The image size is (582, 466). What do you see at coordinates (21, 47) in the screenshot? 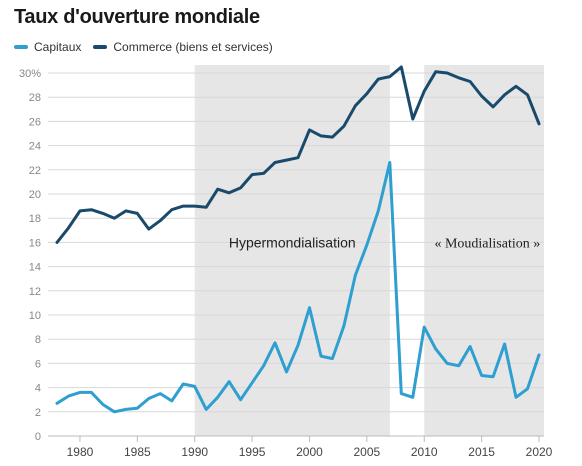
I see `legend-swatch-capitaux` at bounding box center [21, 47].